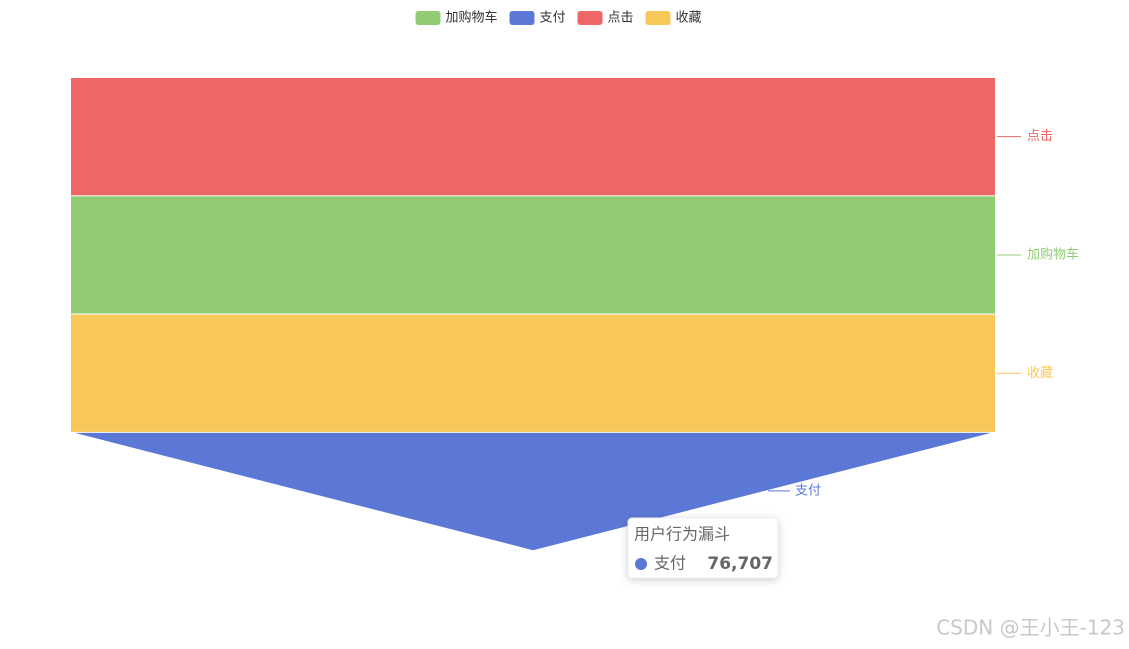 The height and width of the screenshot is (649, 1129). Describe the element at coordinates (673, 18) in the screenshot. I see `legend-item: 收藏` at that location.